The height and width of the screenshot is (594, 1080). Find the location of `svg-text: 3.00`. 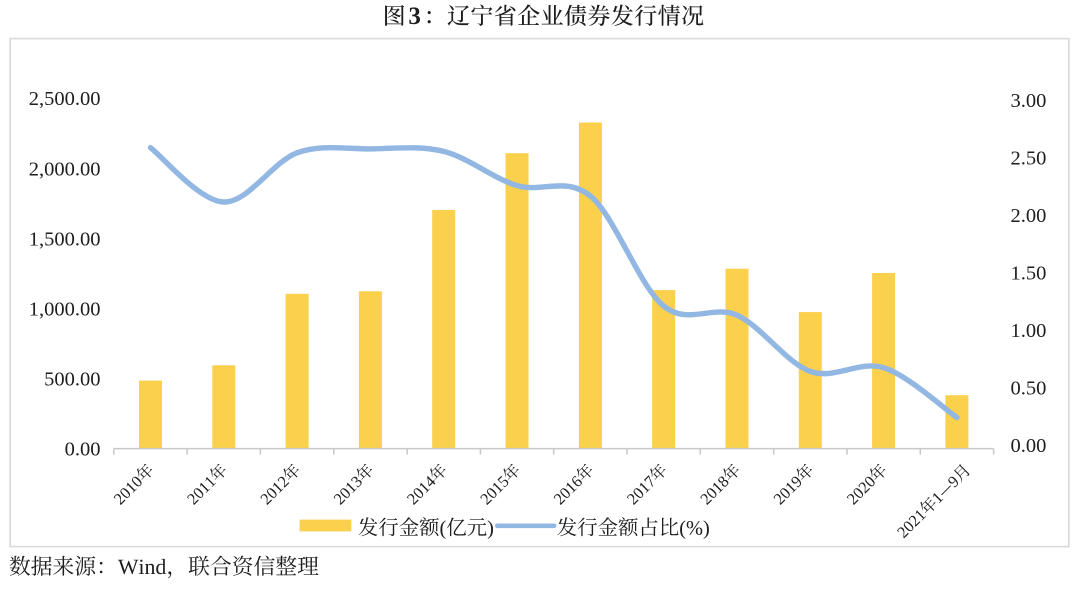

svg-text: 3.00 is located at coordinates (1029, 101).